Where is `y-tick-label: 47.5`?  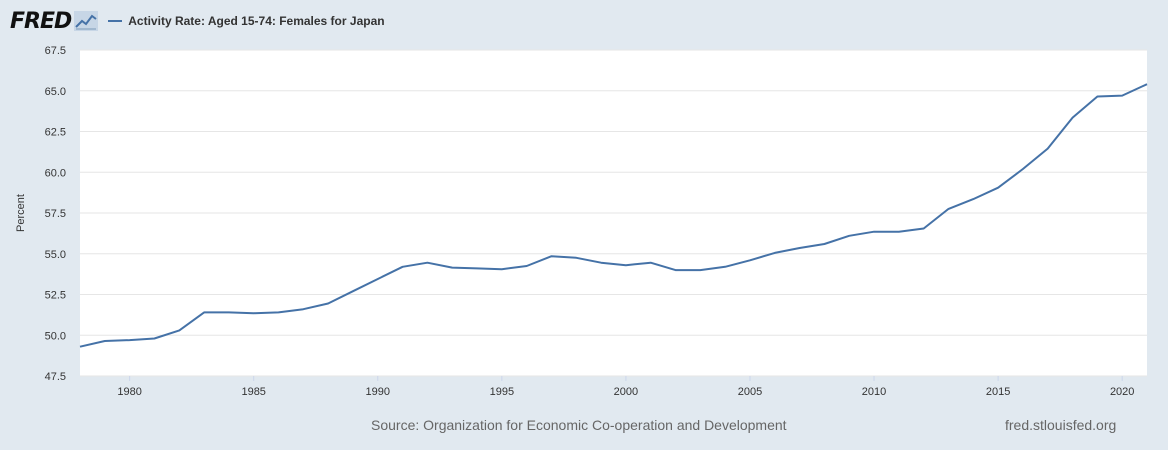 y-tick-label: 47.5 is located at coordinates (55, 377).